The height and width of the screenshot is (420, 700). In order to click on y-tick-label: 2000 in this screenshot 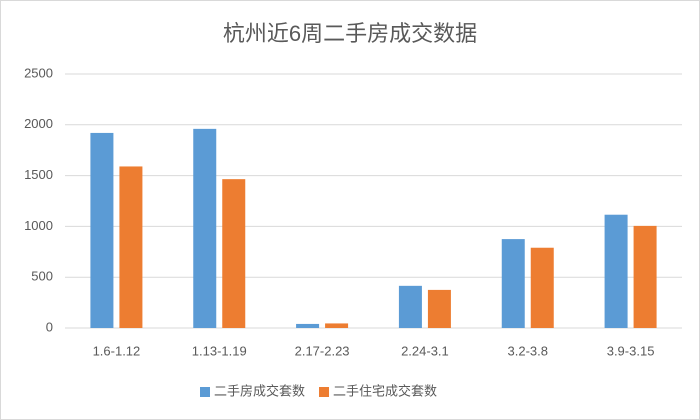, I will do `click(38, 123)`.